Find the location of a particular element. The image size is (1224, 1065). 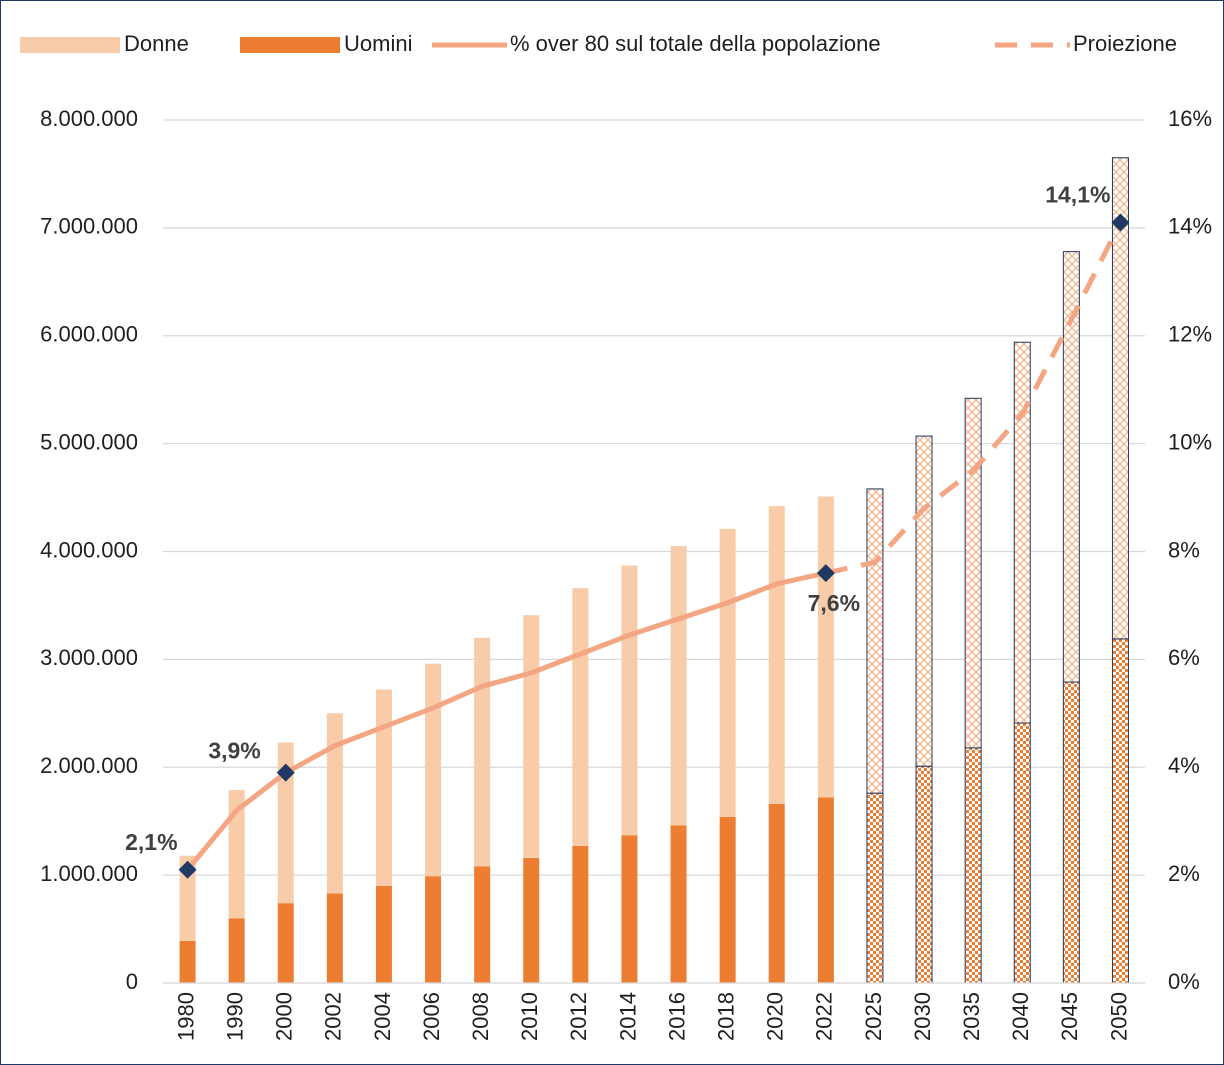

y-tick-label: 0 is located at coordinates (132, 981).